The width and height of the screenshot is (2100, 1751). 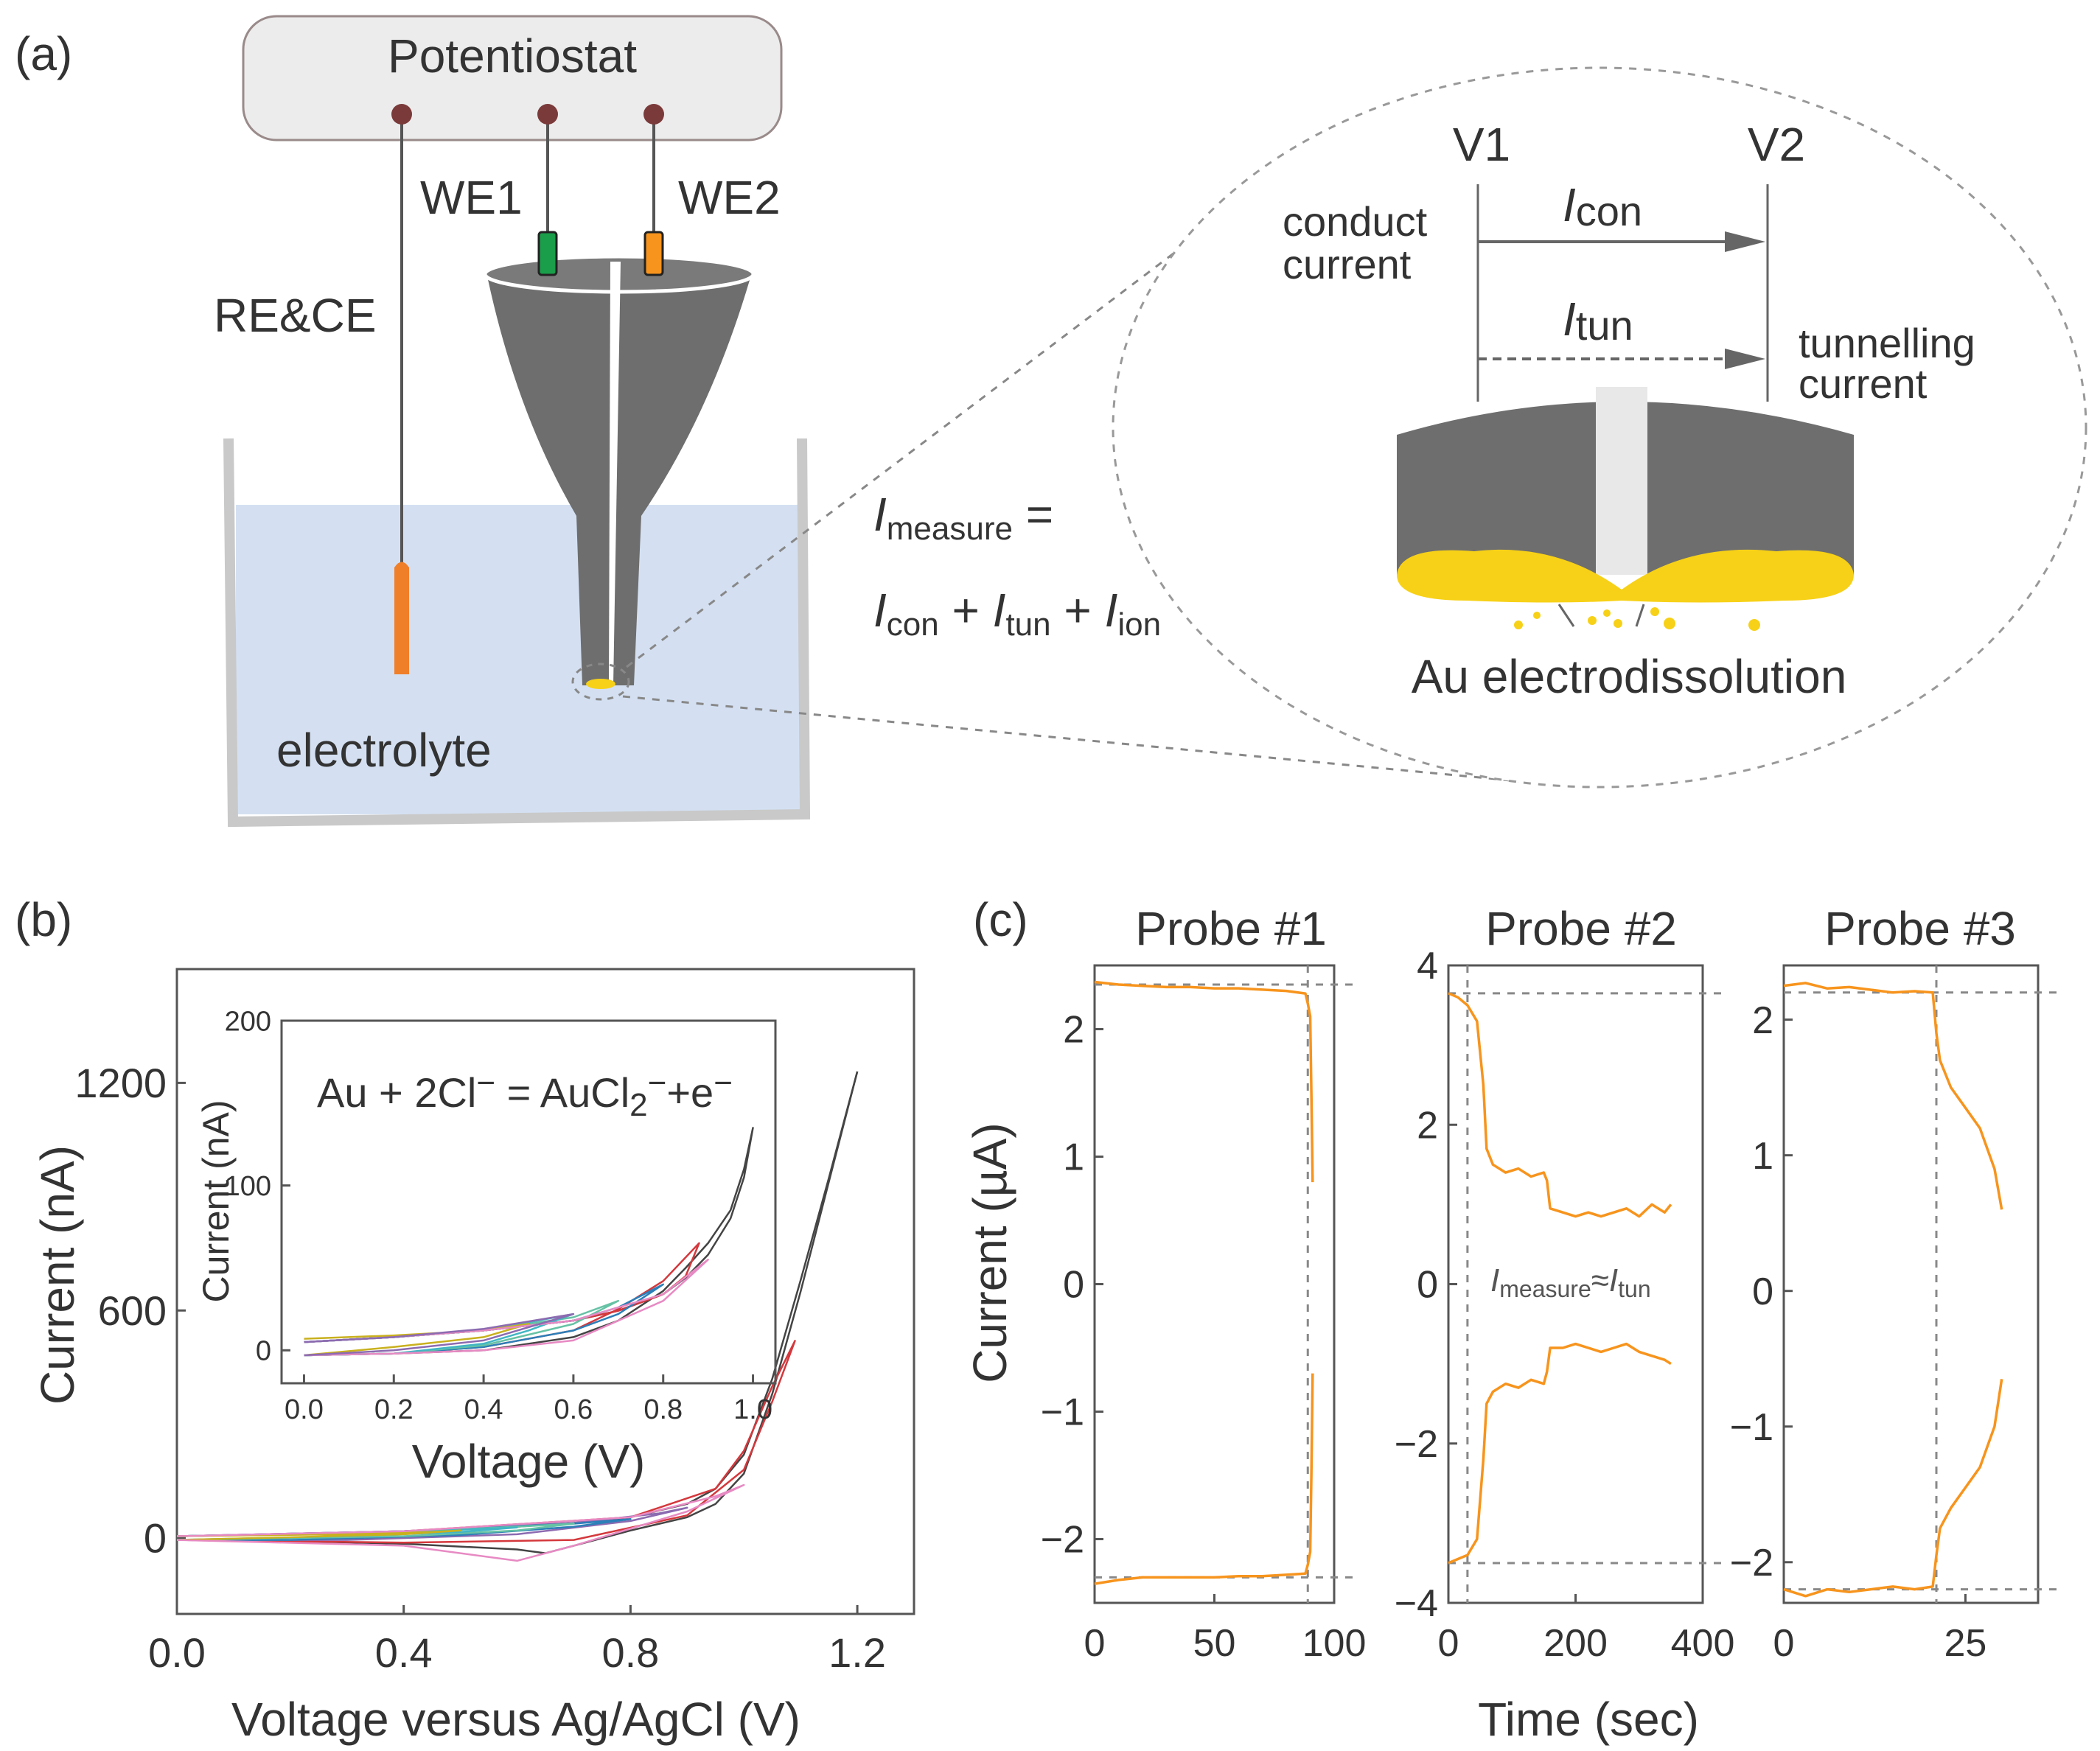 I want to click on x-tick-label: 1.0, so click(x=752, y=1409).